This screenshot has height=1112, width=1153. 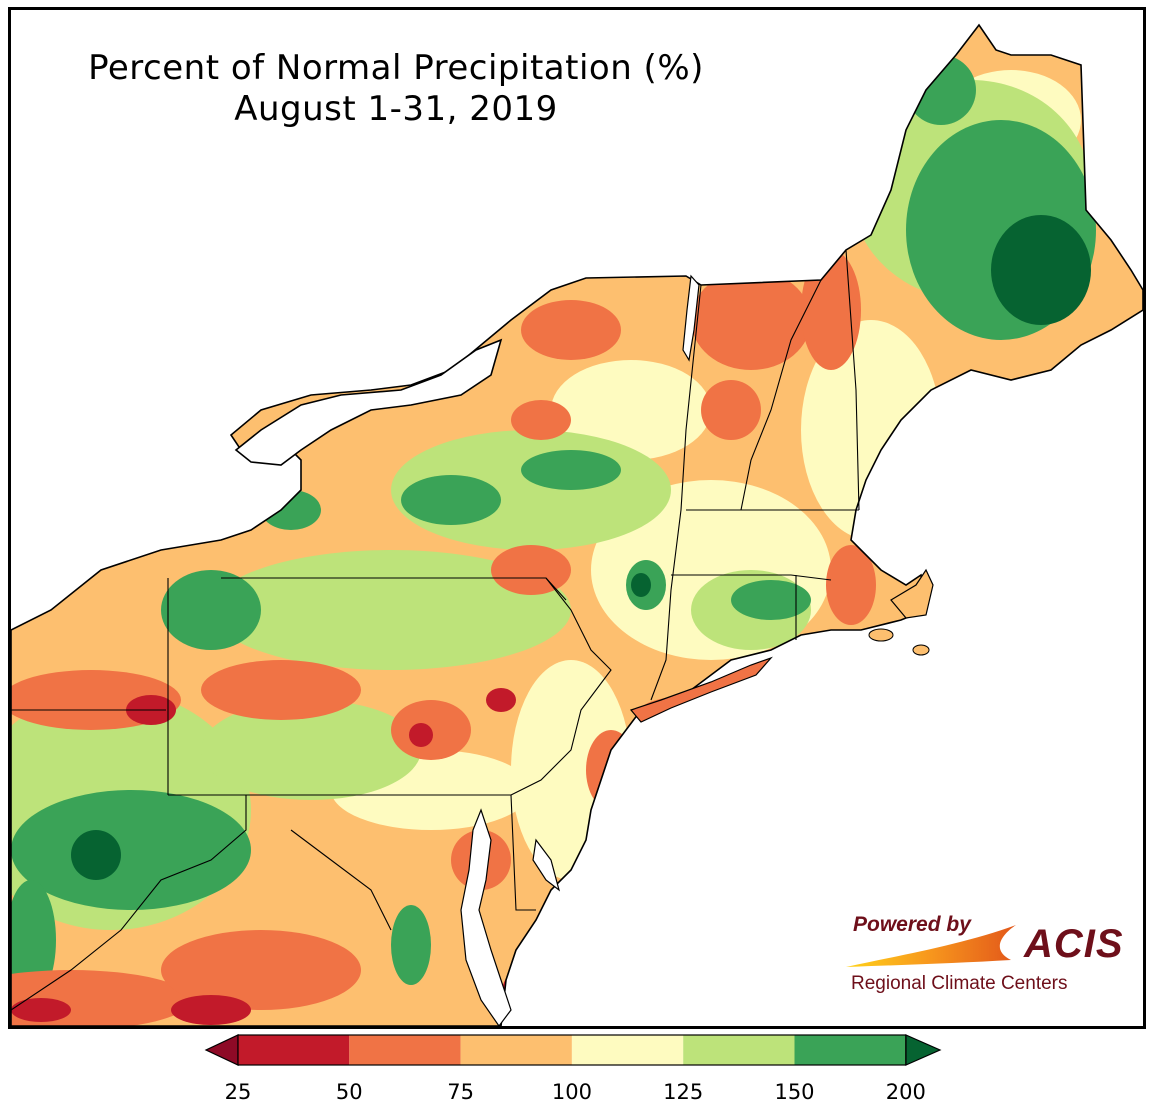 I want to click on chesapeake-bay, so click(x=486, y=917).